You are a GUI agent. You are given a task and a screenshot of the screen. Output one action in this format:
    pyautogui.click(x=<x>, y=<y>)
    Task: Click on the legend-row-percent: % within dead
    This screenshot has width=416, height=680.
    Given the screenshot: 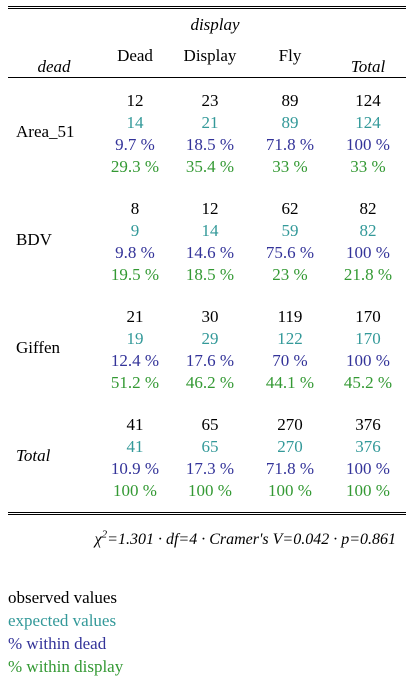 What is the action you would take?
    pyautogui.click(x=57, y=643)
    